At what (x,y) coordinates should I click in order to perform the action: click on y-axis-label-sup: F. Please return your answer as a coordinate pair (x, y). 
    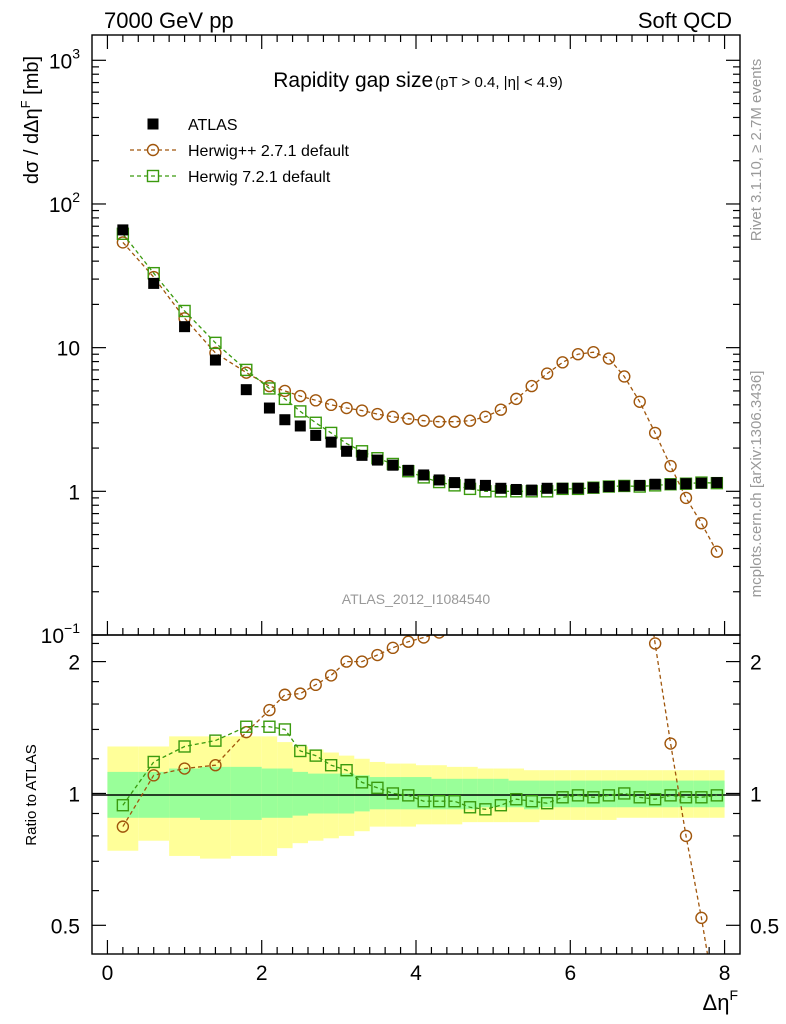
    Looking at the image, I should click on (25, 104).